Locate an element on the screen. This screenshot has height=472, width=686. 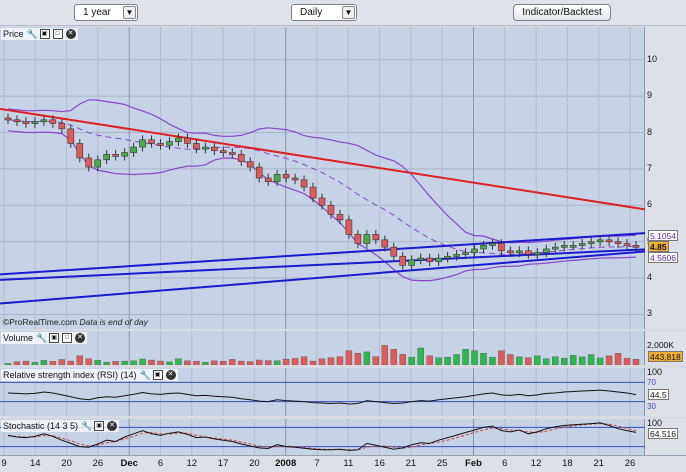
price-tick-label: 8 is located at coordinates (650, 131).